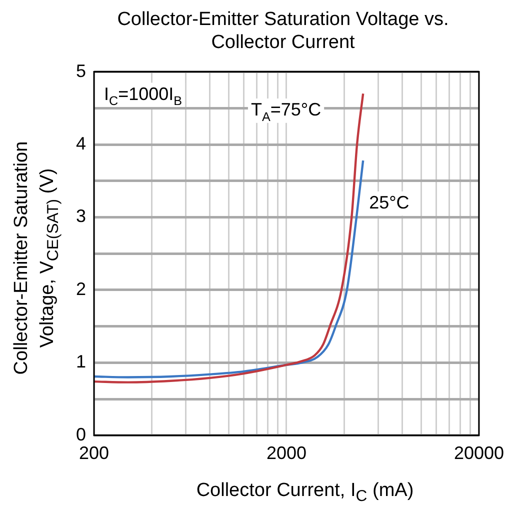 This screenshot has height=521, width=520. What do you see at coordinates (81, 288) in the screenshot?
I see `y-tick-label: 2` at bounding box center [81, 288].